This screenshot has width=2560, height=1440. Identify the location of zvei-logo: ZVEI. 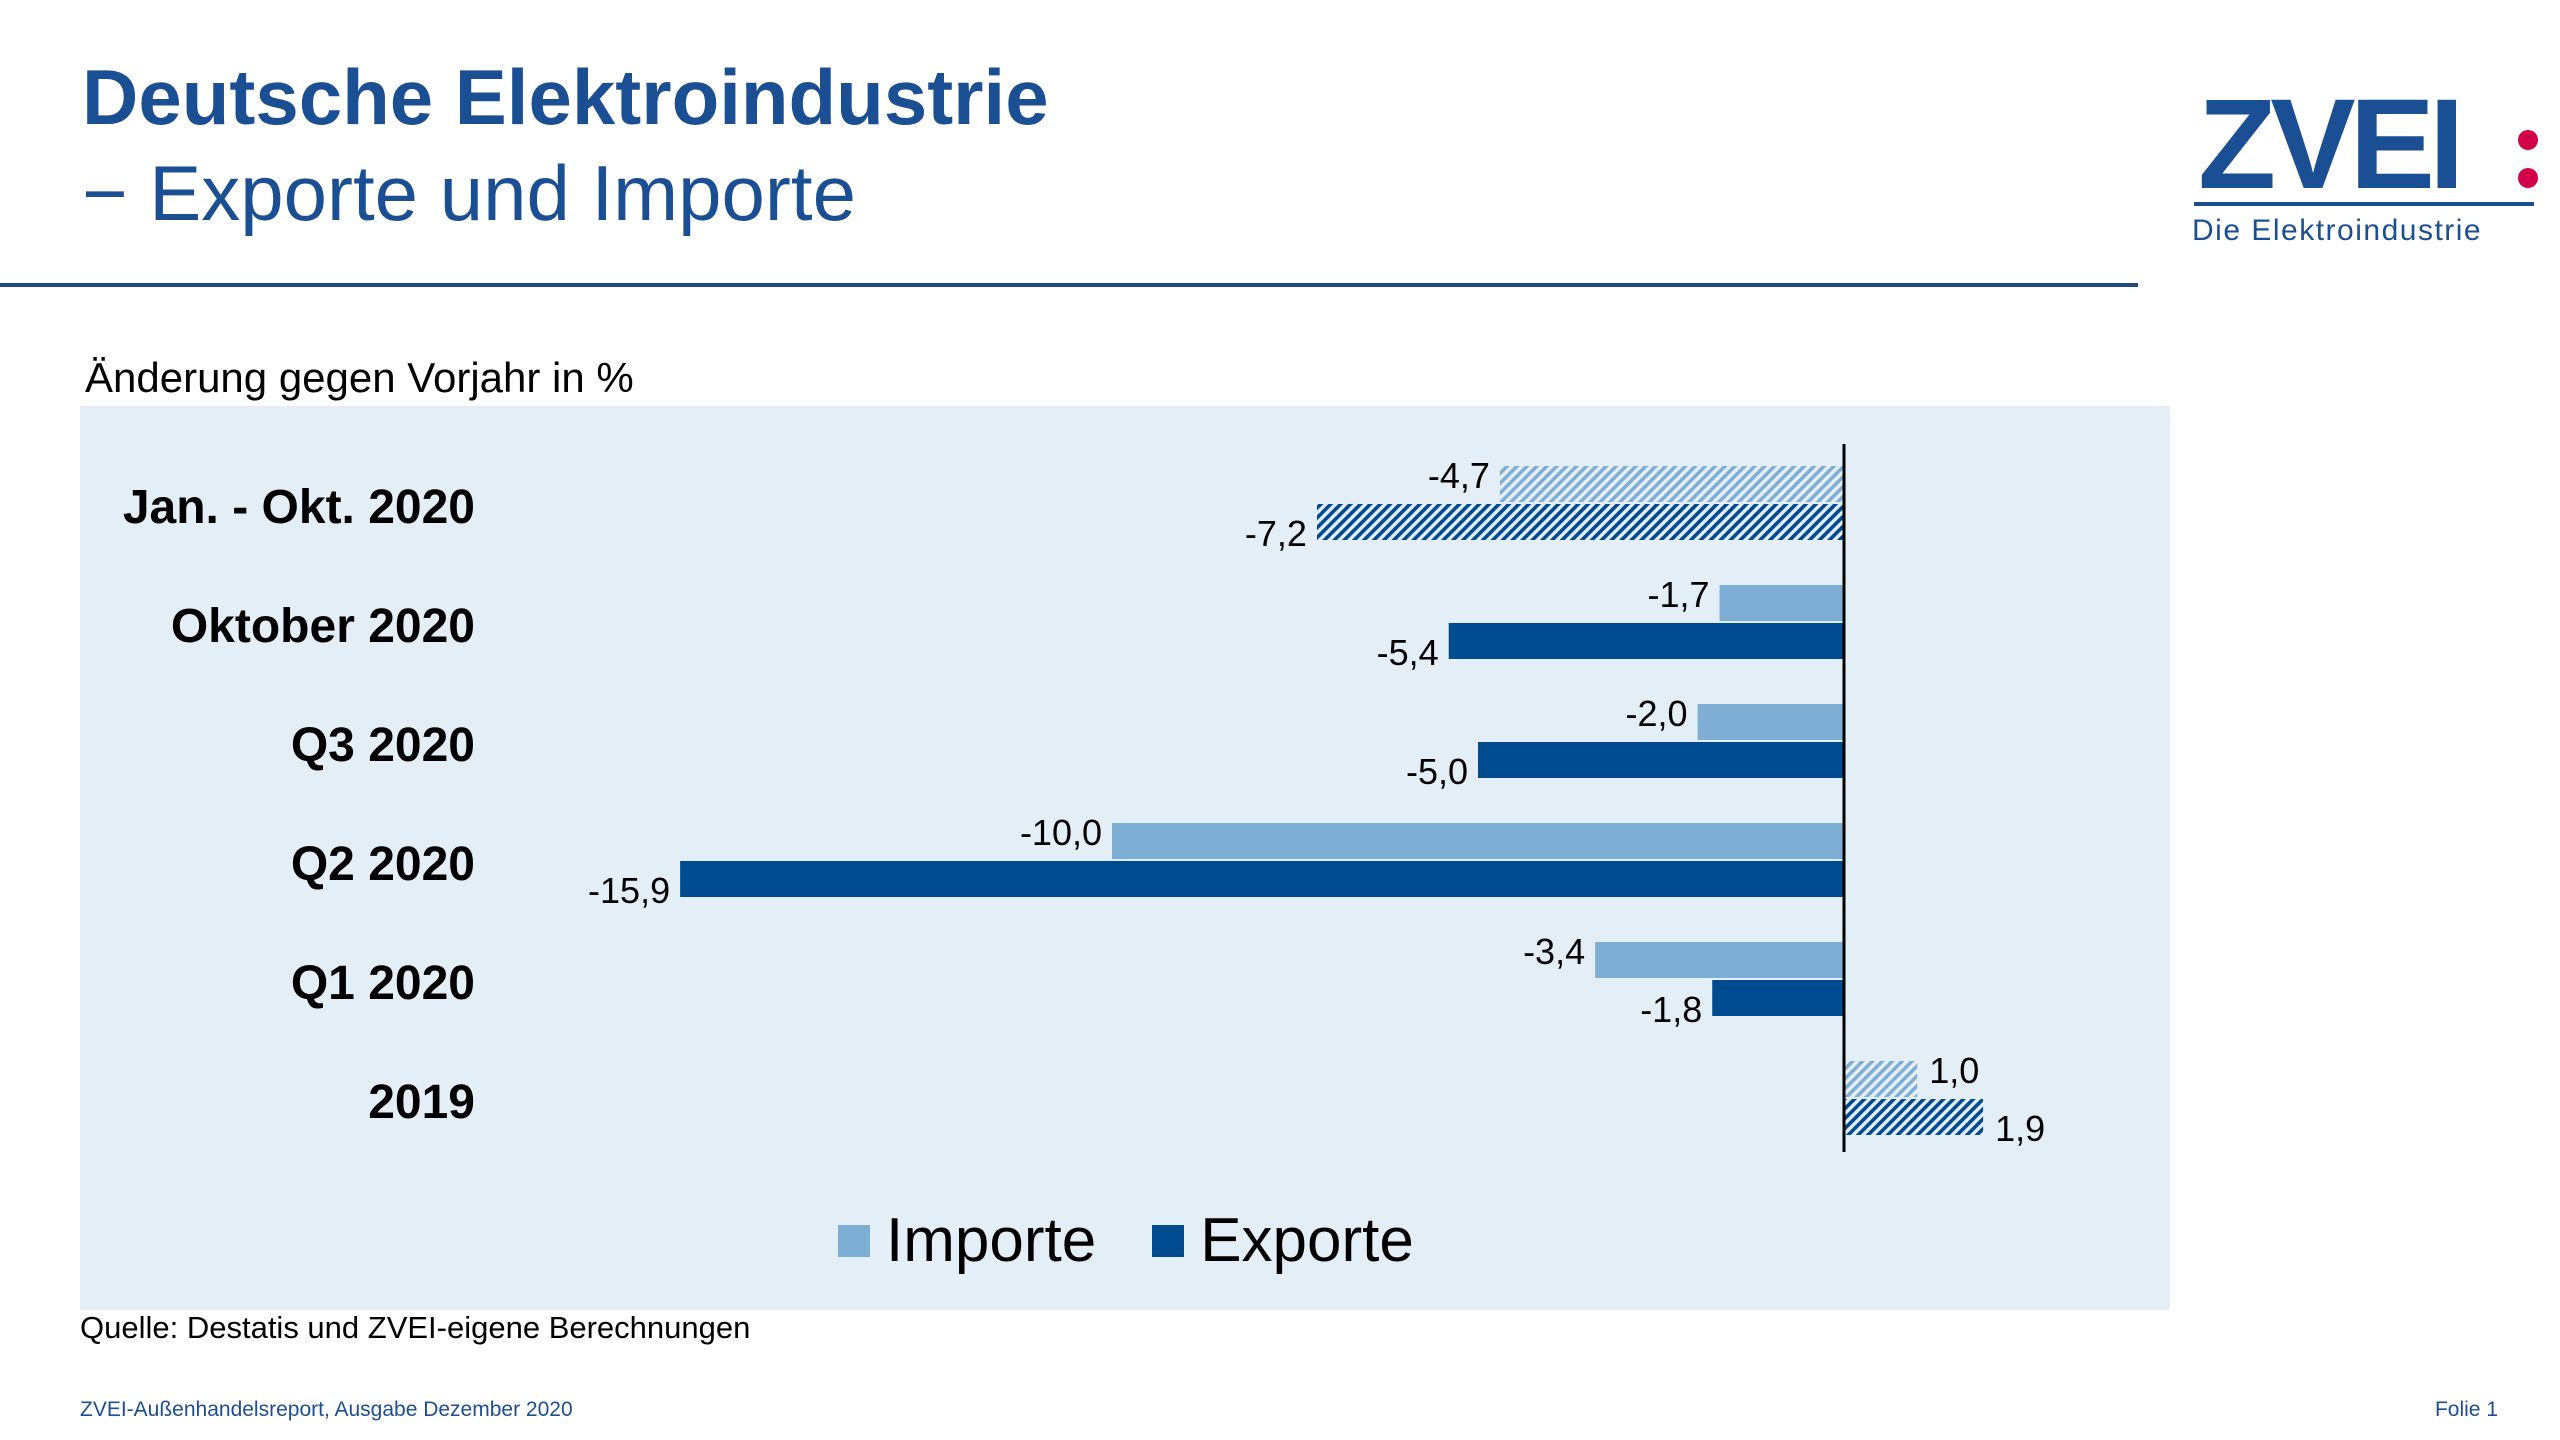
(2366, 146).